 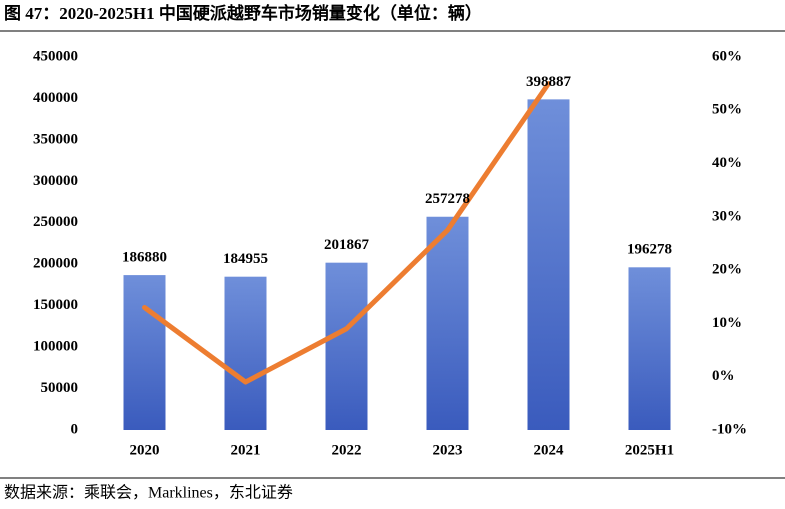 I want to click on value-label: 184955, so click(x=245, y=259).